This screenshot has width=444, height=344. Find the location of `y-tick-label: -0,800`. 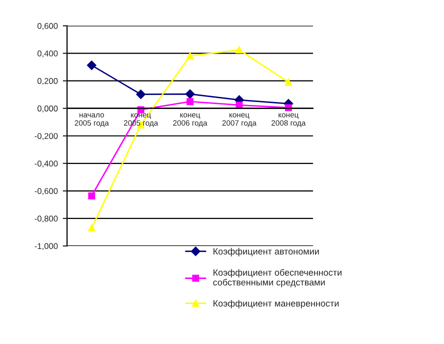

y-tick-label: -0,800 is located at coordinates (46, 219).